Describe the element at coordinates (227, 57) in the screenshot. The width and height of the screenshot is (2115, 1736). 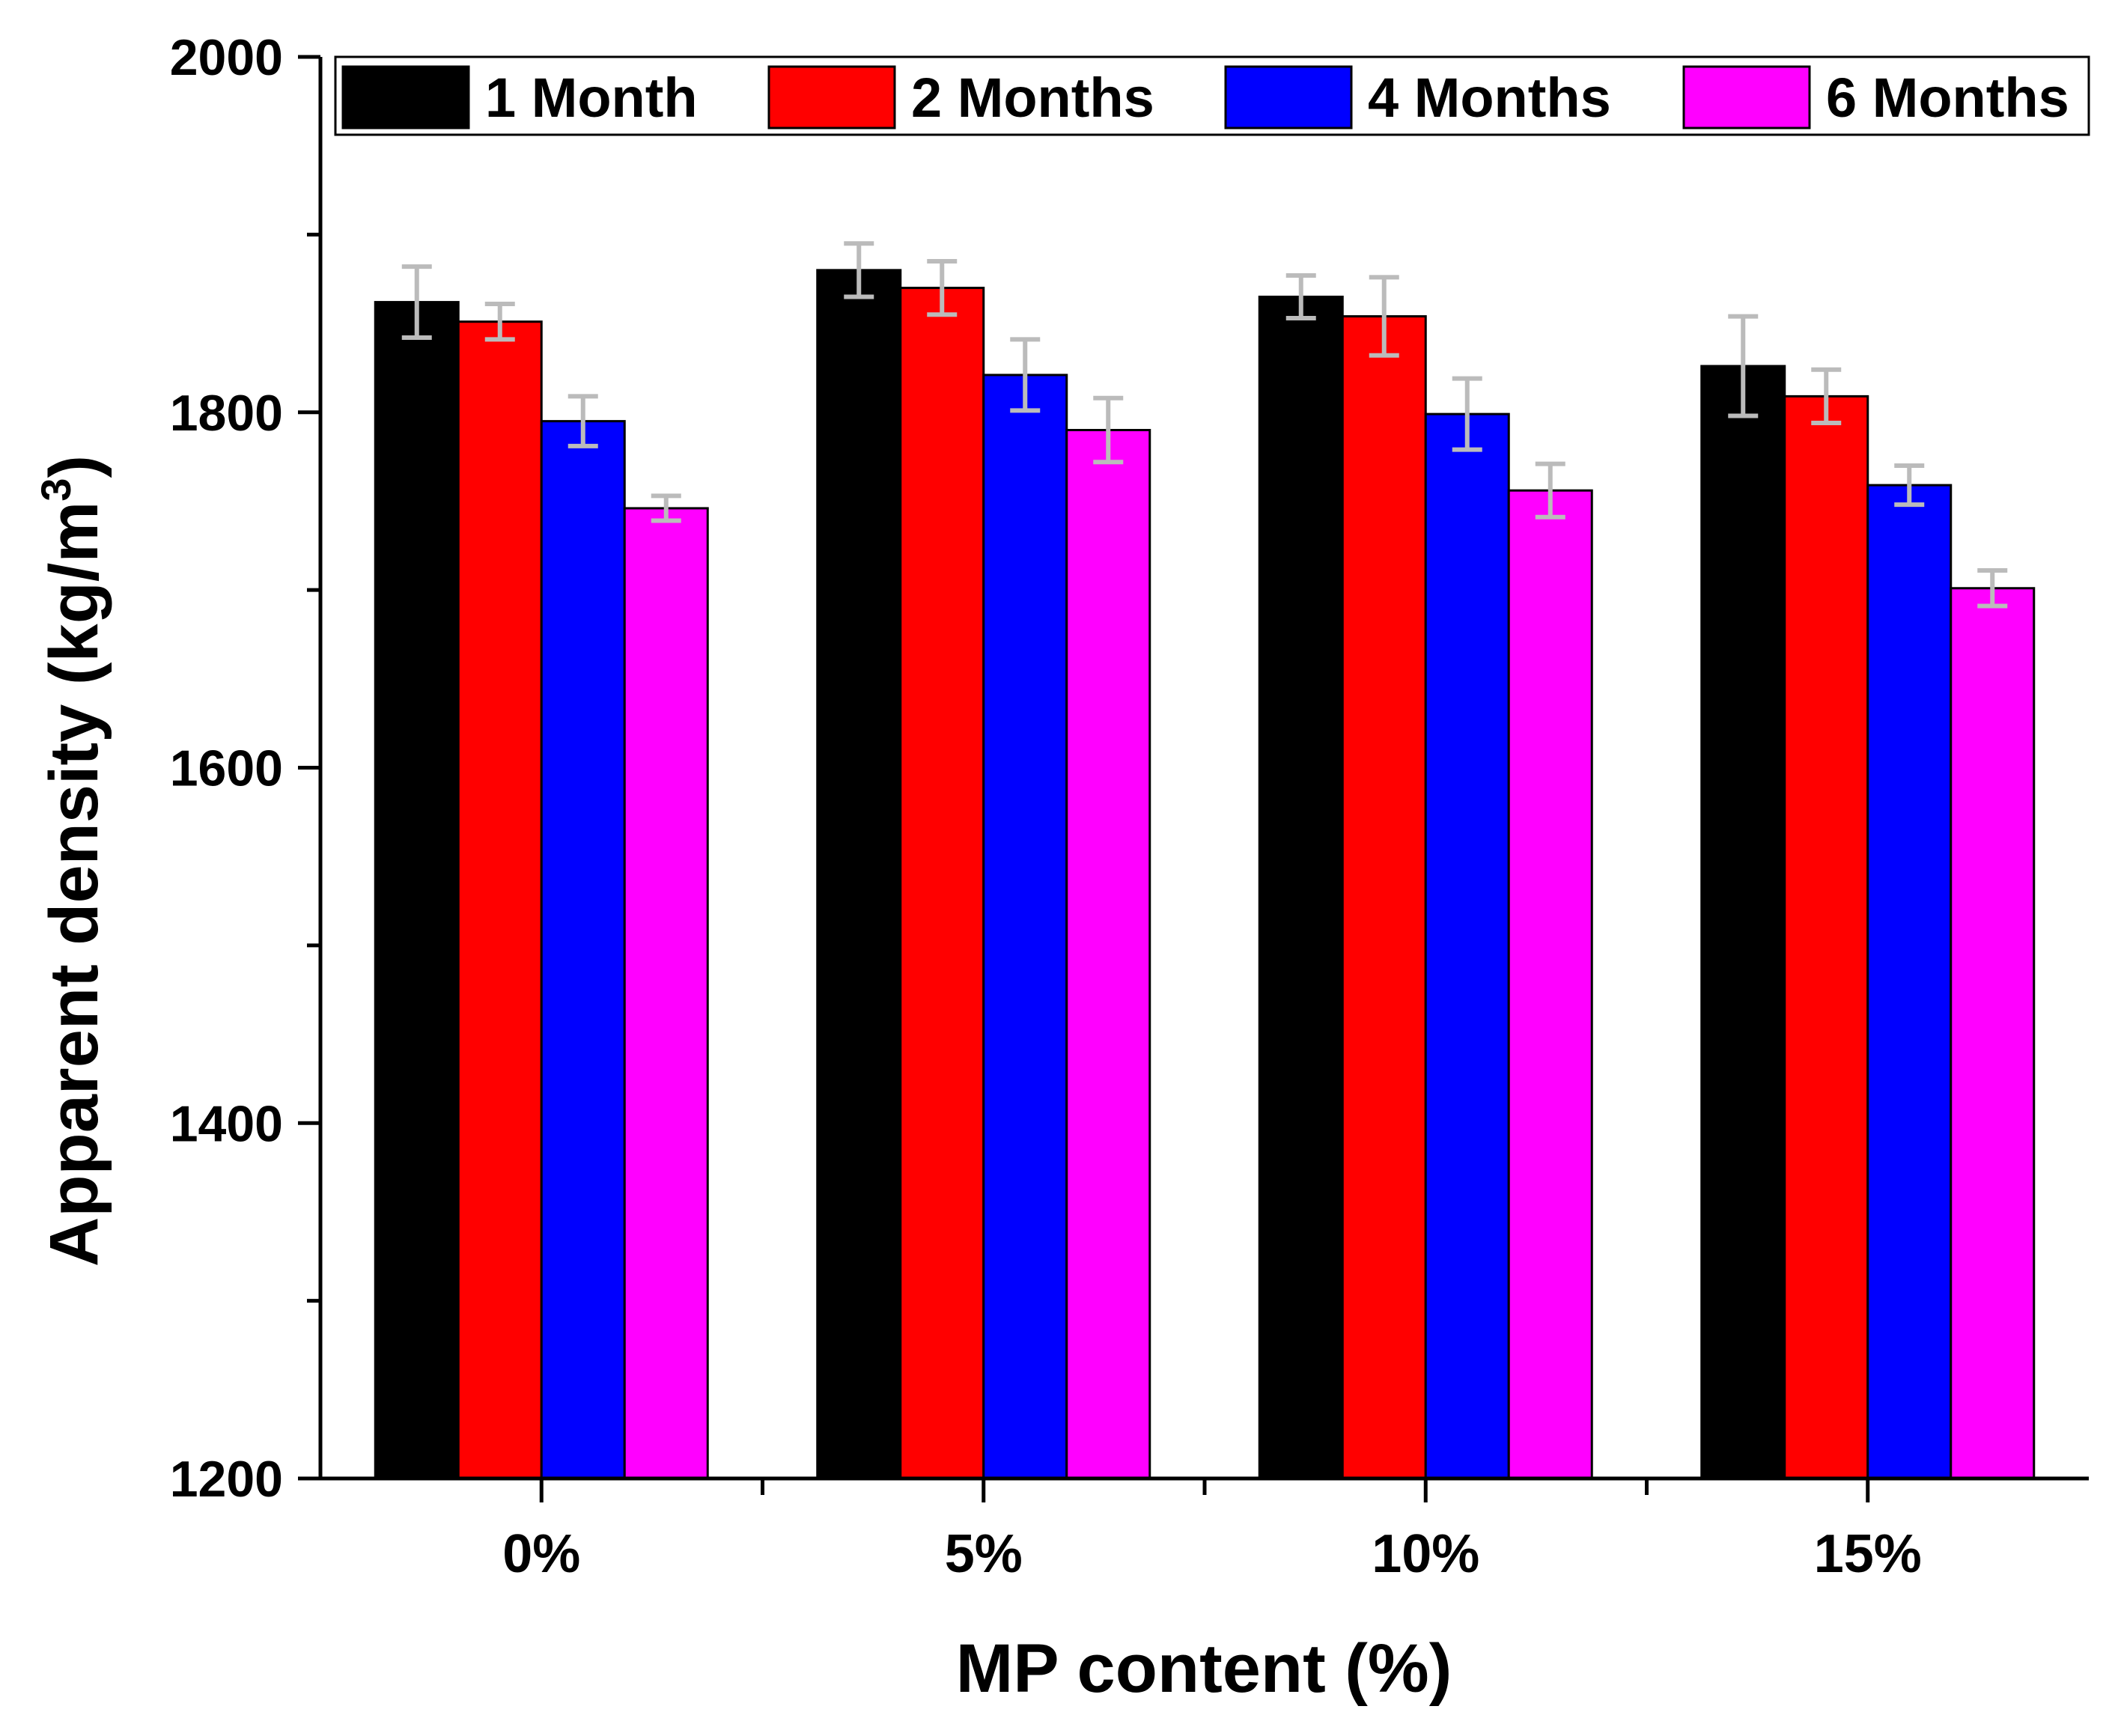
I see `y-tick-label: 2000` at that location.